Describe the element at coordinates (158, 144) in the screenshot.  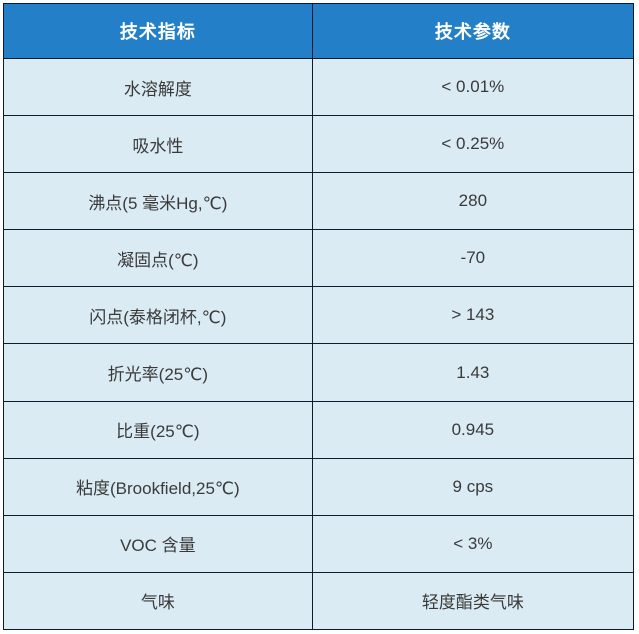
I see `indicator-cell: 吸水性` at that location.